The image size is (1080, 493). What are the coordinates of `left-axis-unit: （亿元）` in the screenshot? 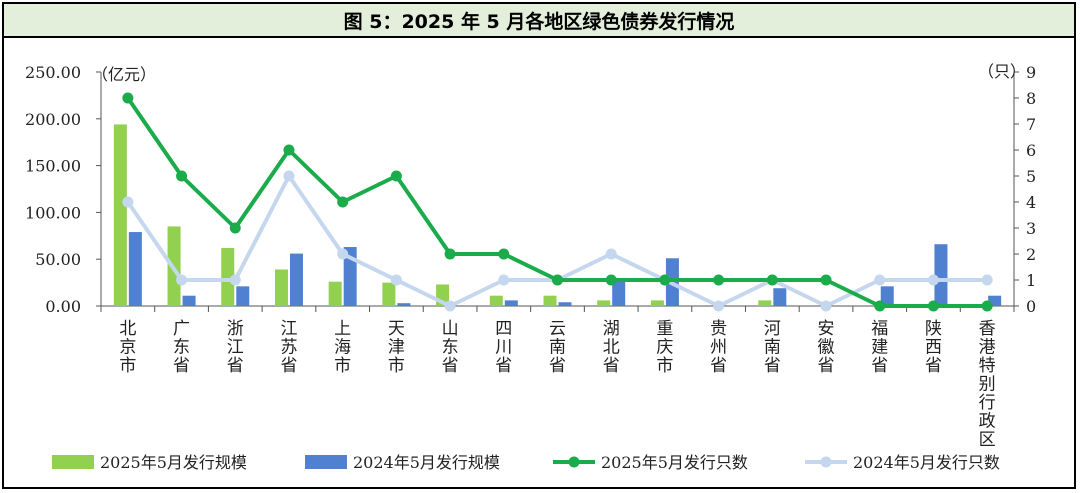 It's located at (124, 74).